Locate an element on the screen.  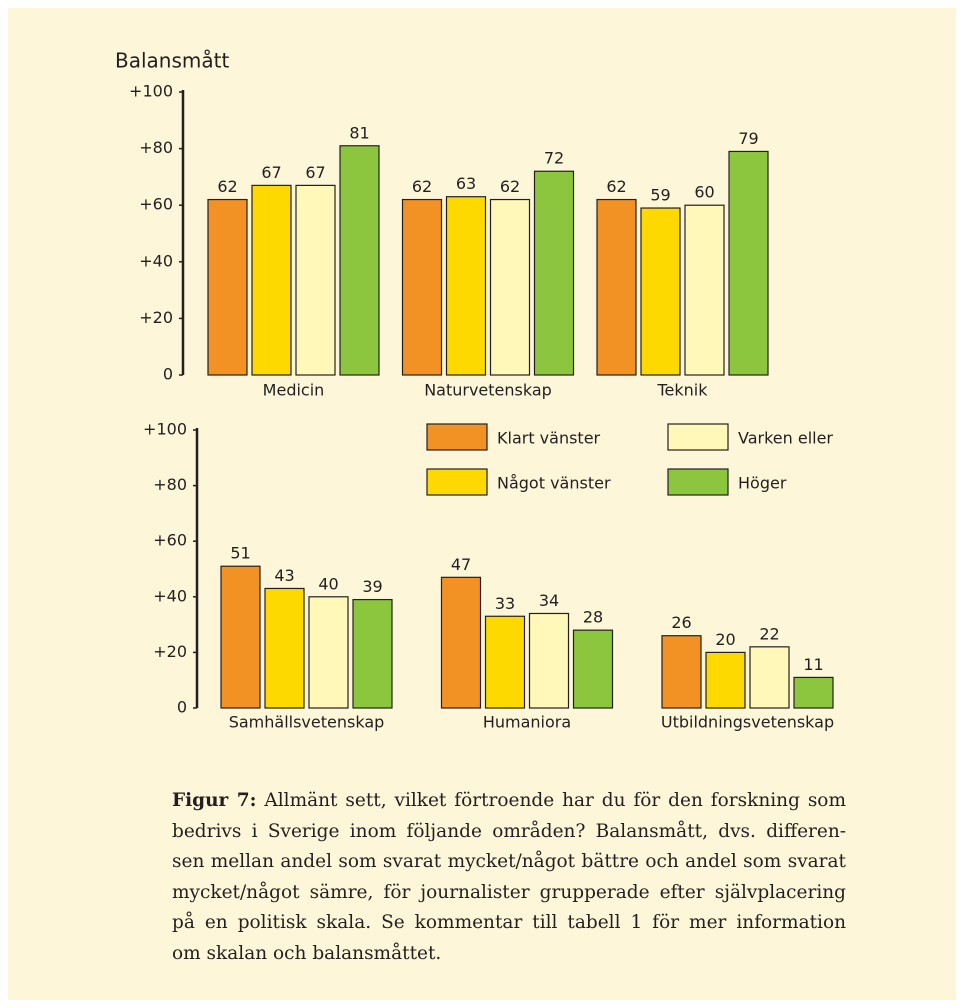
value-label: 22 is located at coordinates (769, 633).